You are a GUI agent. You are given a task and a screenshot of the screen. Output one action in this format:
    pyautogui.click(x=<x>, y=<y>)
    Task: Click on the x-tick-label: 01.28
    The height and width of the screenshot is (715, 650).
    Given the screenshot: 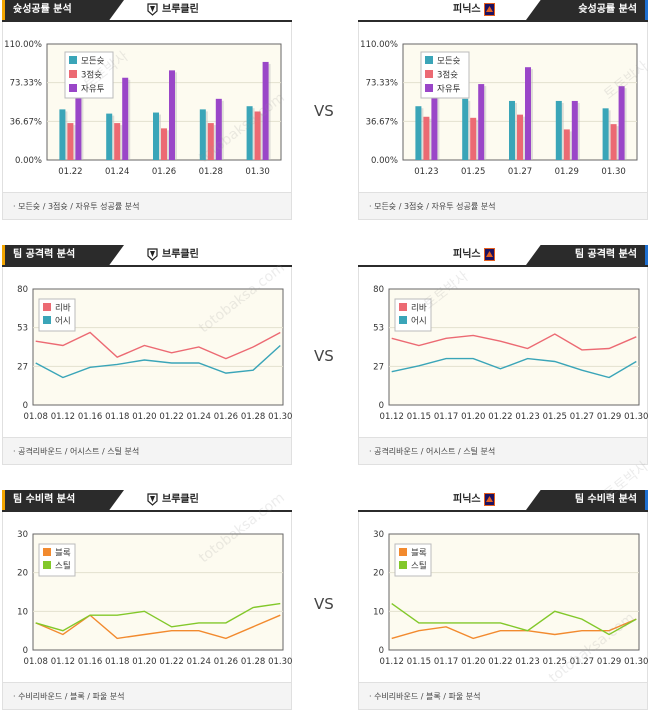 What is the action you would take?
    pyautogui.click(x=253, y=662)
    